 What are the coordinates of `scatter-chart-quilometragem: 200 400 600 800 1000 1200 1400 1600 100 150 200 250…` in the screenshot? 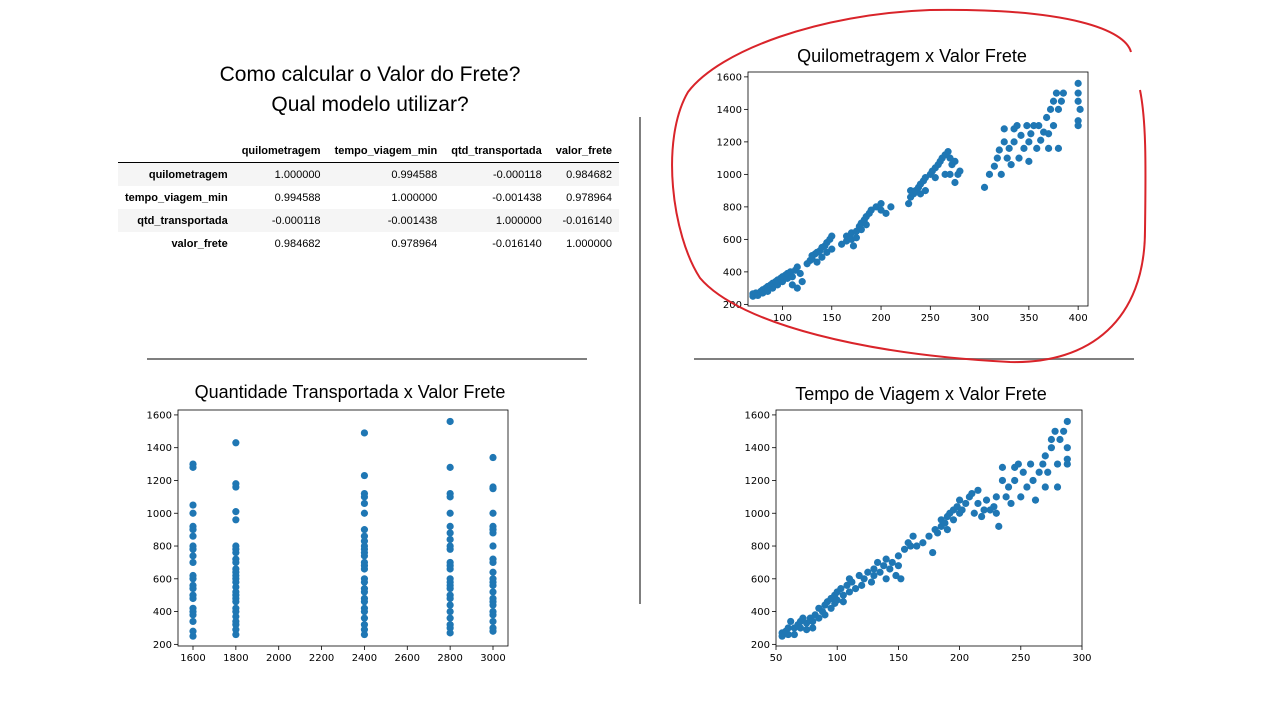 It's located at (903, 197).